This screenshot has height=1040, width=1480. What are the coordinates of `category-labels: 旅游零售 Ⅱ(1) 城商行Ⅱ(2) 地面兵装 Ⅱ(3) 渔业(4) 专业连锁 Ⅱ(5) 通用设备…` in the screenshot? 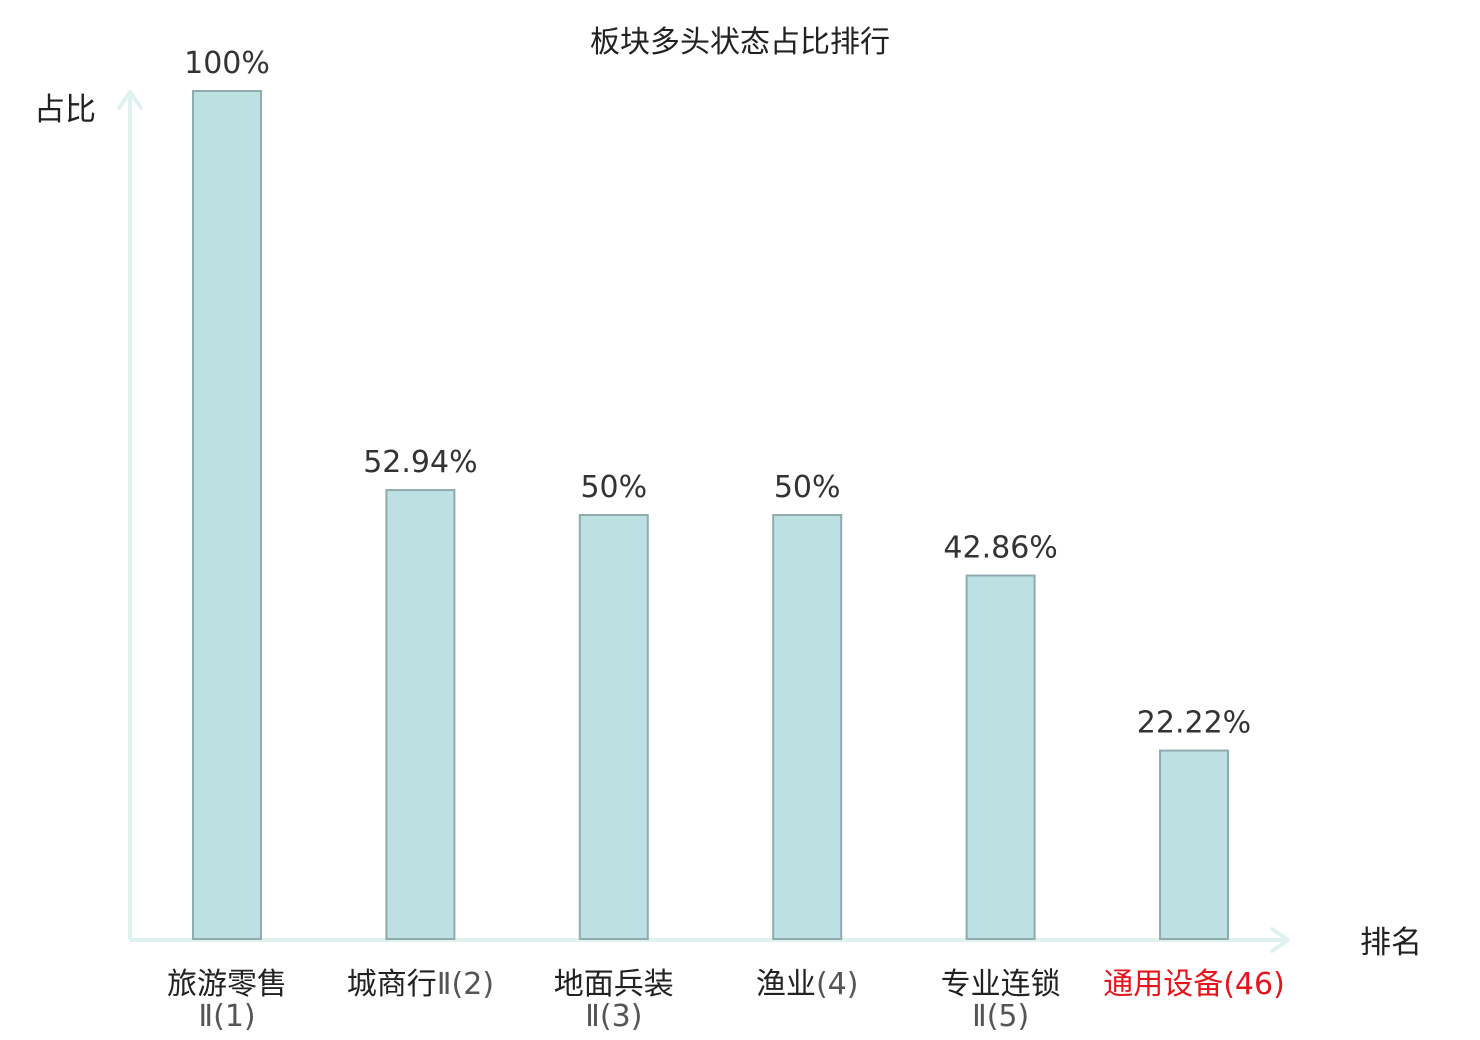 It's located at (726, 1000).